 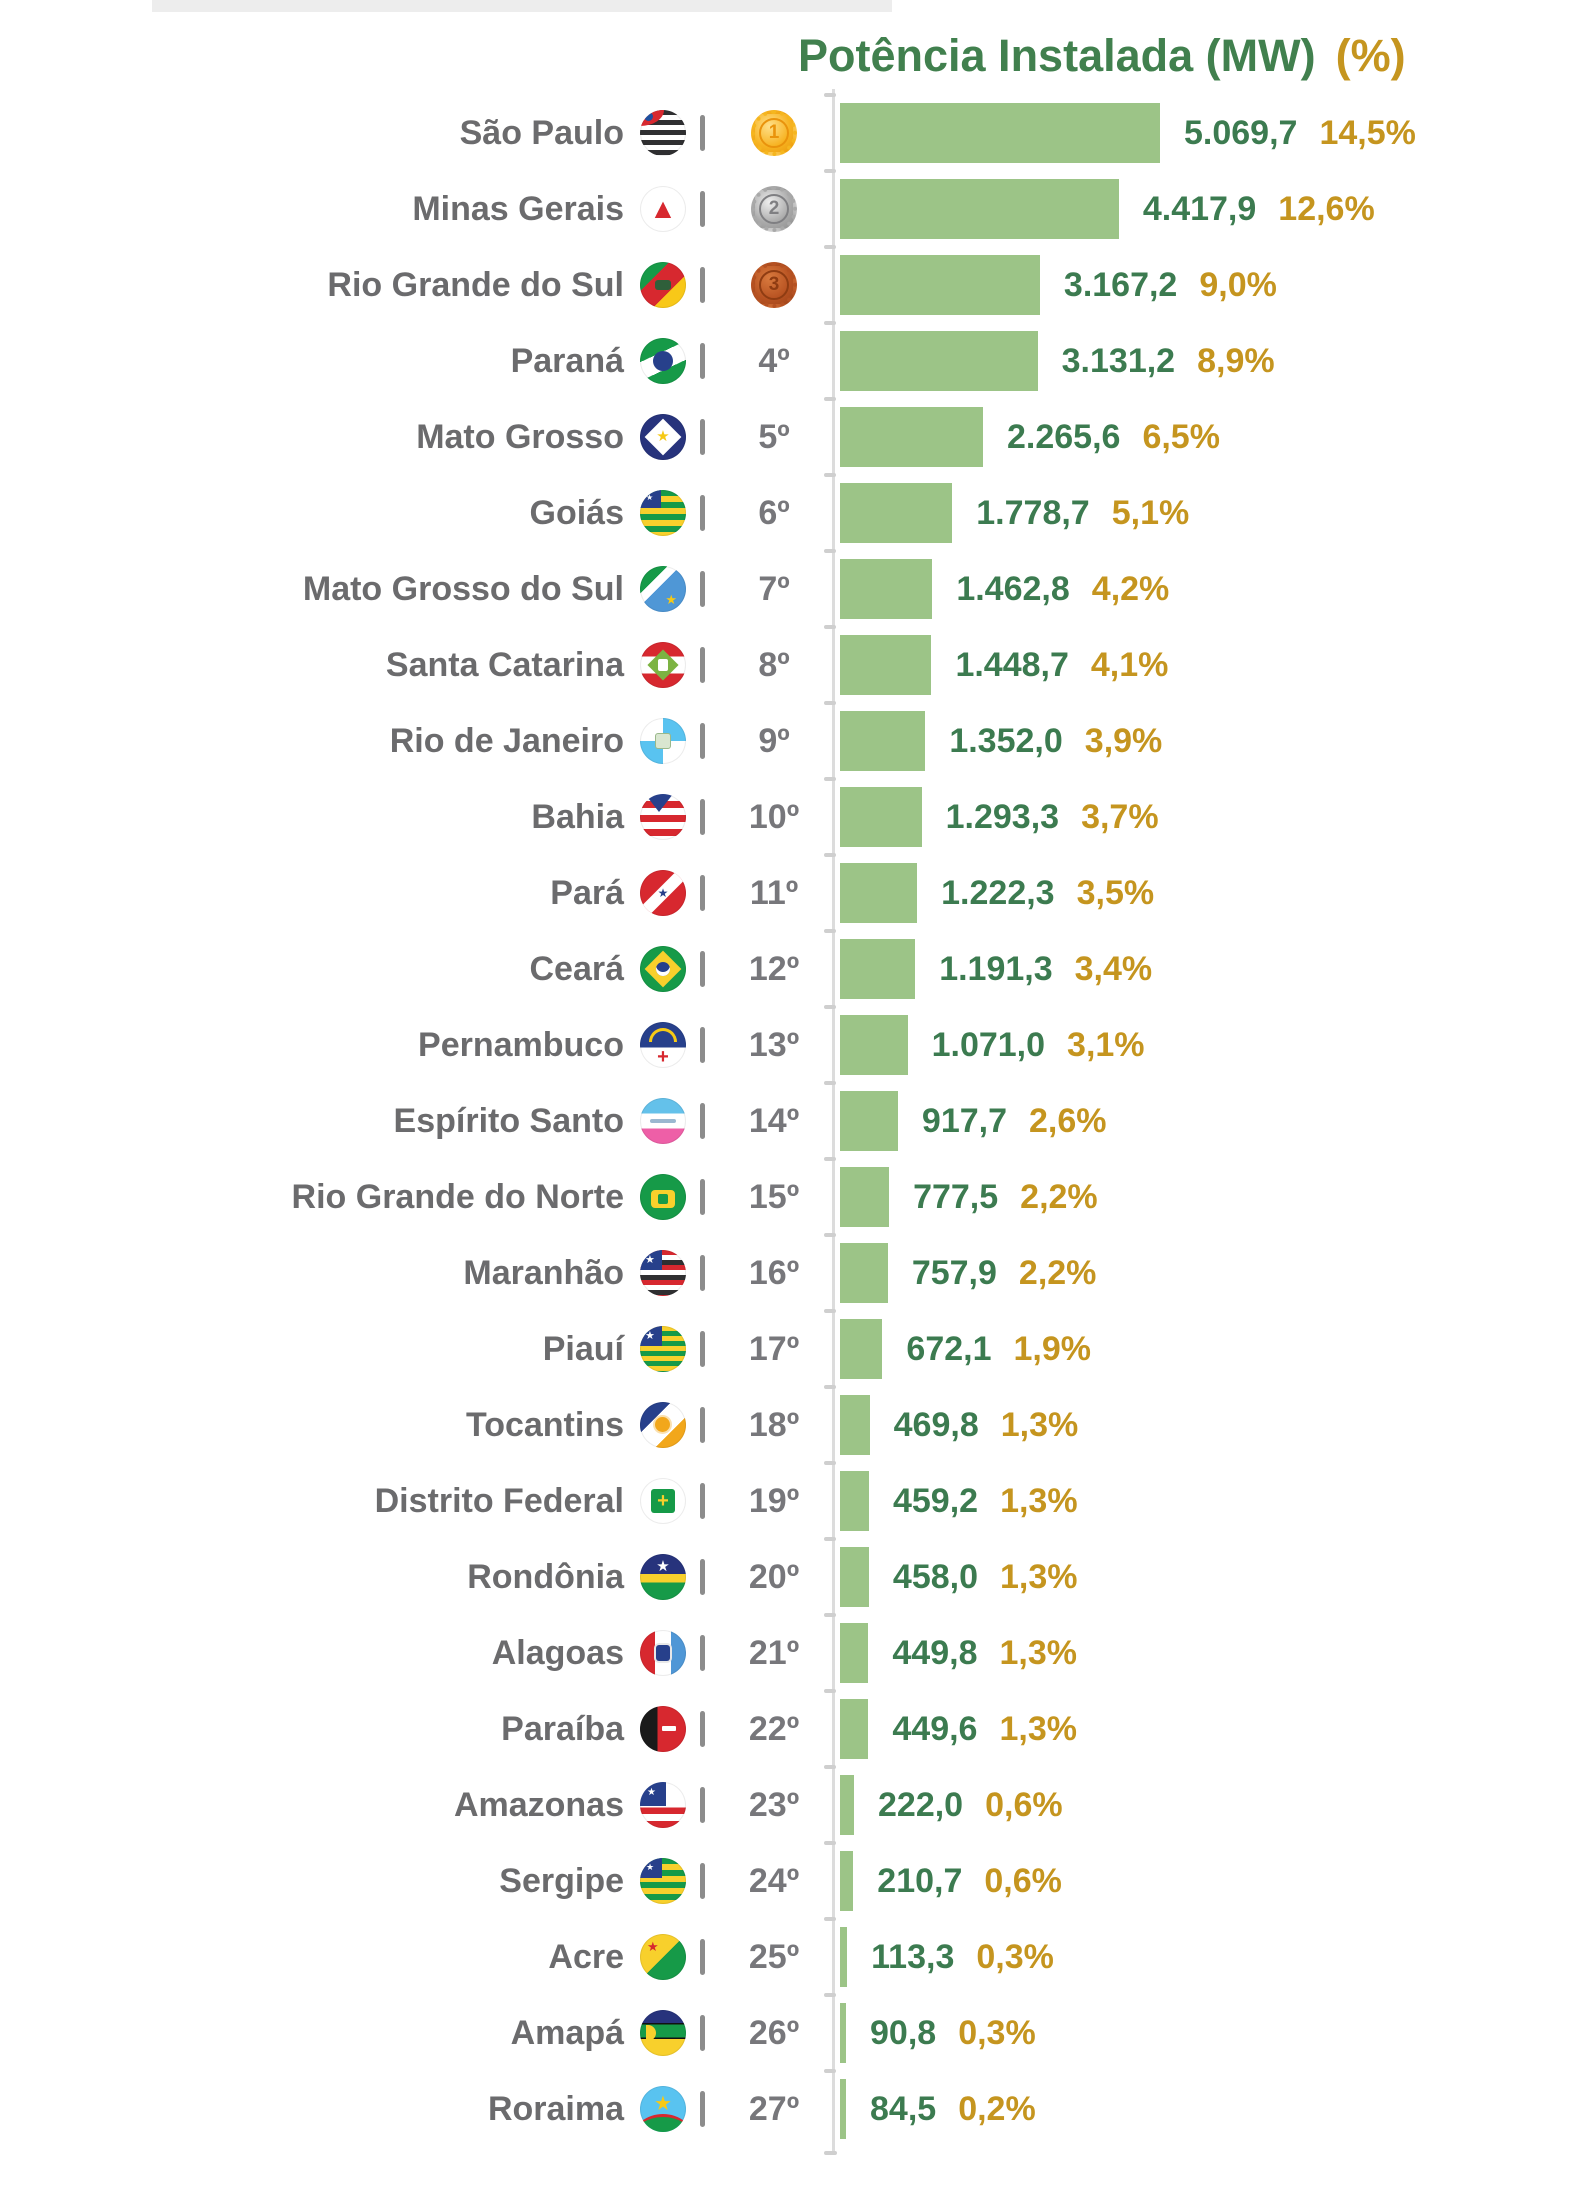 What do you see at coordinates (949, 1348) in the screenshot?
I see `value-label: 672,1` at bounding box center [949, 1348].